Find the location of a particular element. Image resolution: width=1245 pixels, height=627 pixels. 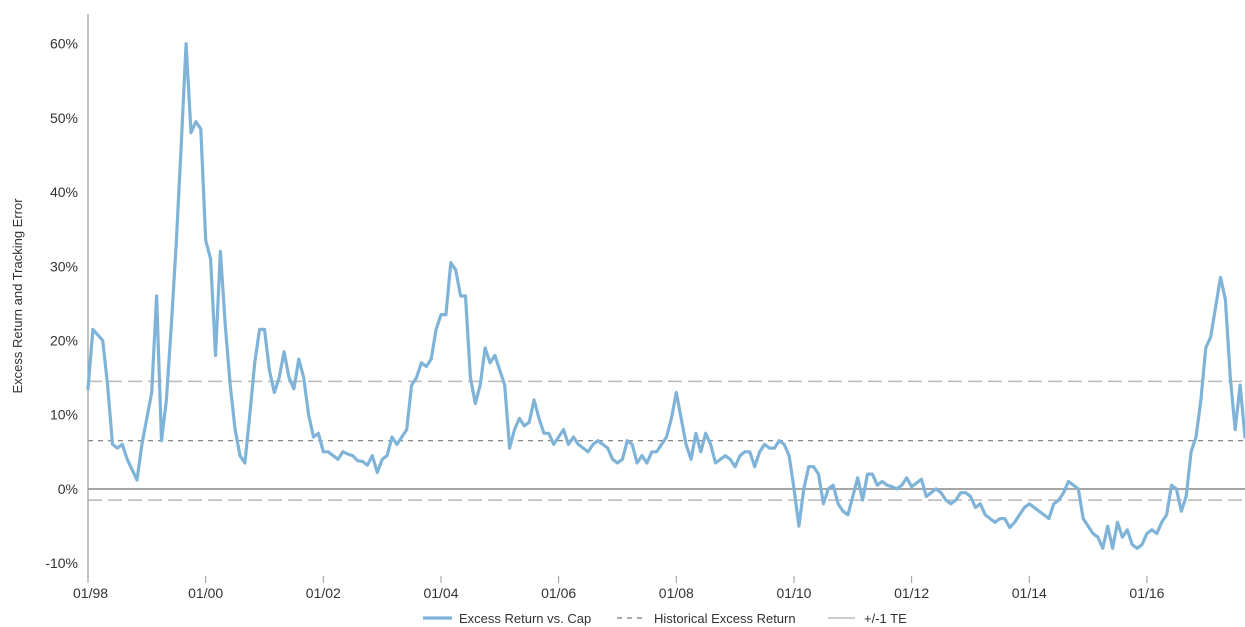

y-tick-label: -10% is located at coordinates (61, 563).